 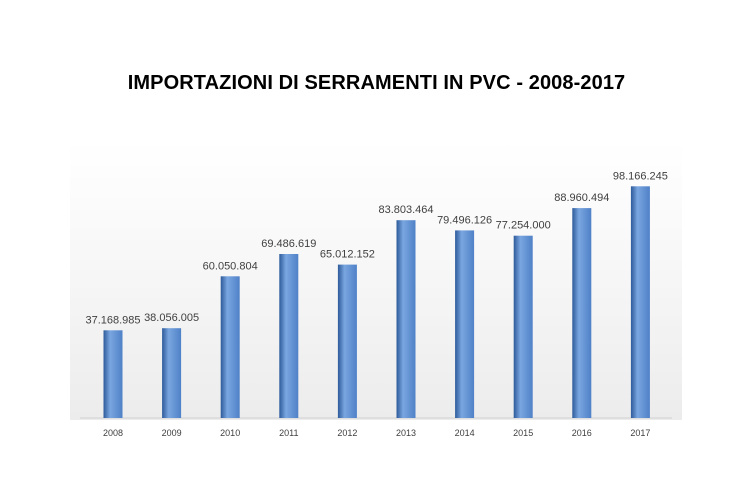 What do you see at coordinates (172, 373) in the screenshot?
I see `bar-2009` at bounding box center [172, 373].